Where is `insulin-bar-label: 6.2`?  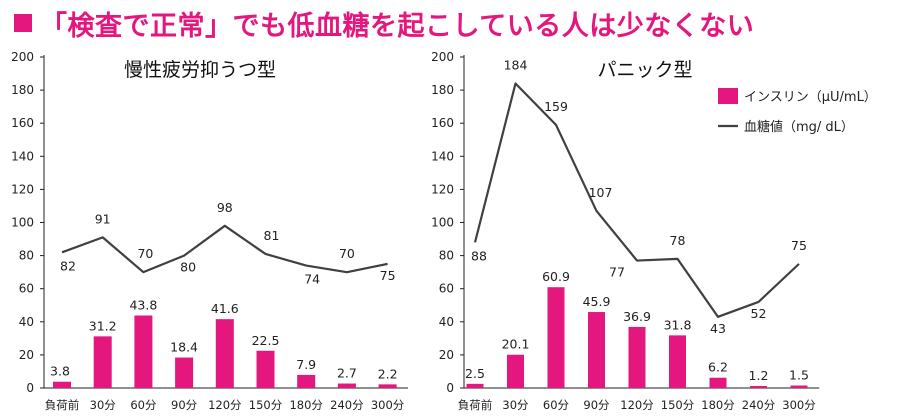
insulin-bar-label: 6.2 is located at coordinates (718, 367).